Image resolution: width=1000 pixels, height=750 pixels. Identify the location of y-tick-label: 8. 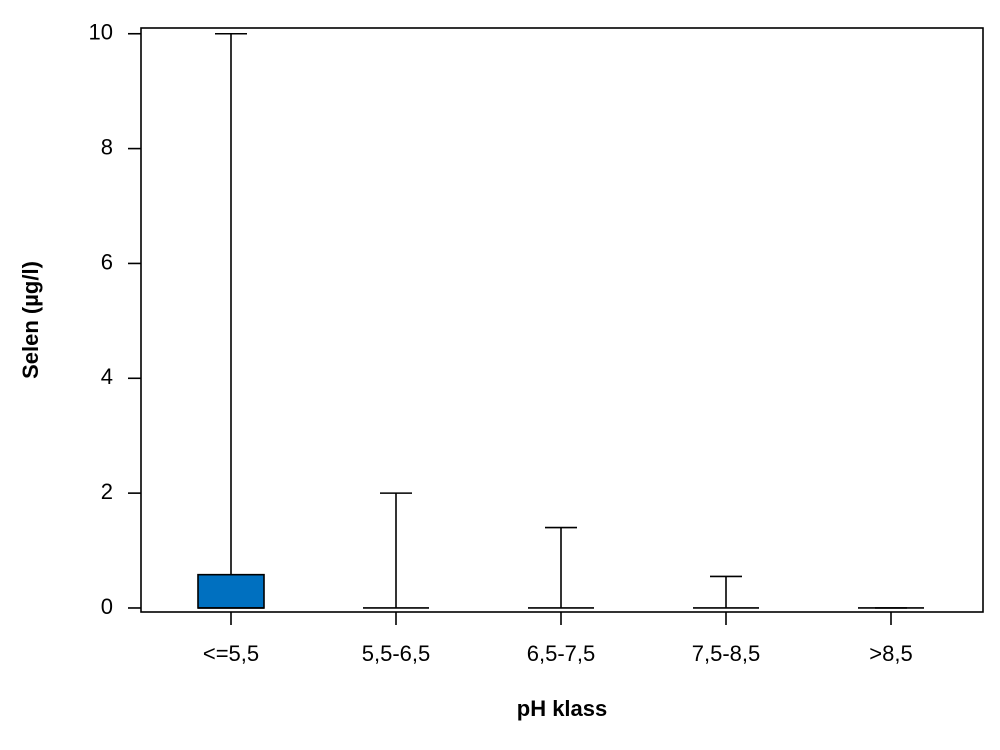
(107, 146).